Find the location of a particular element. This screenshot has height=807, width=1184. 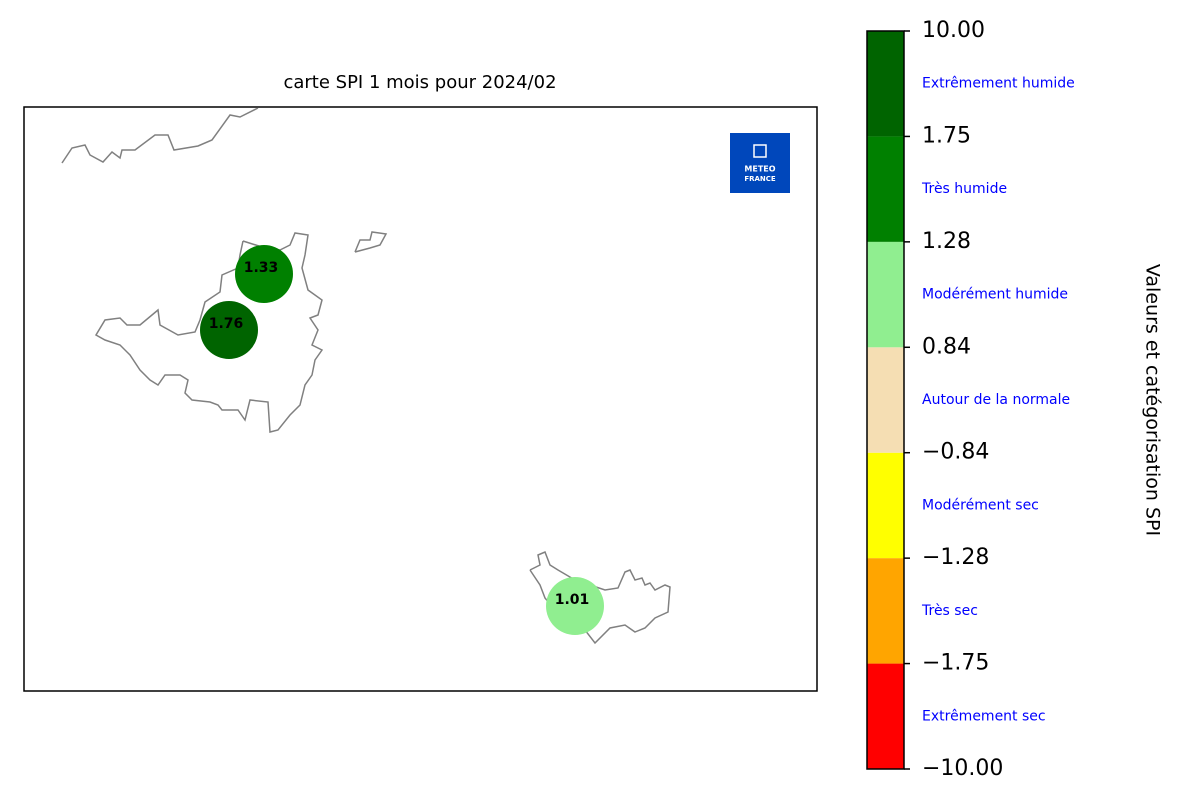

station-label: 1.01 is located at coordinates (572, 600).